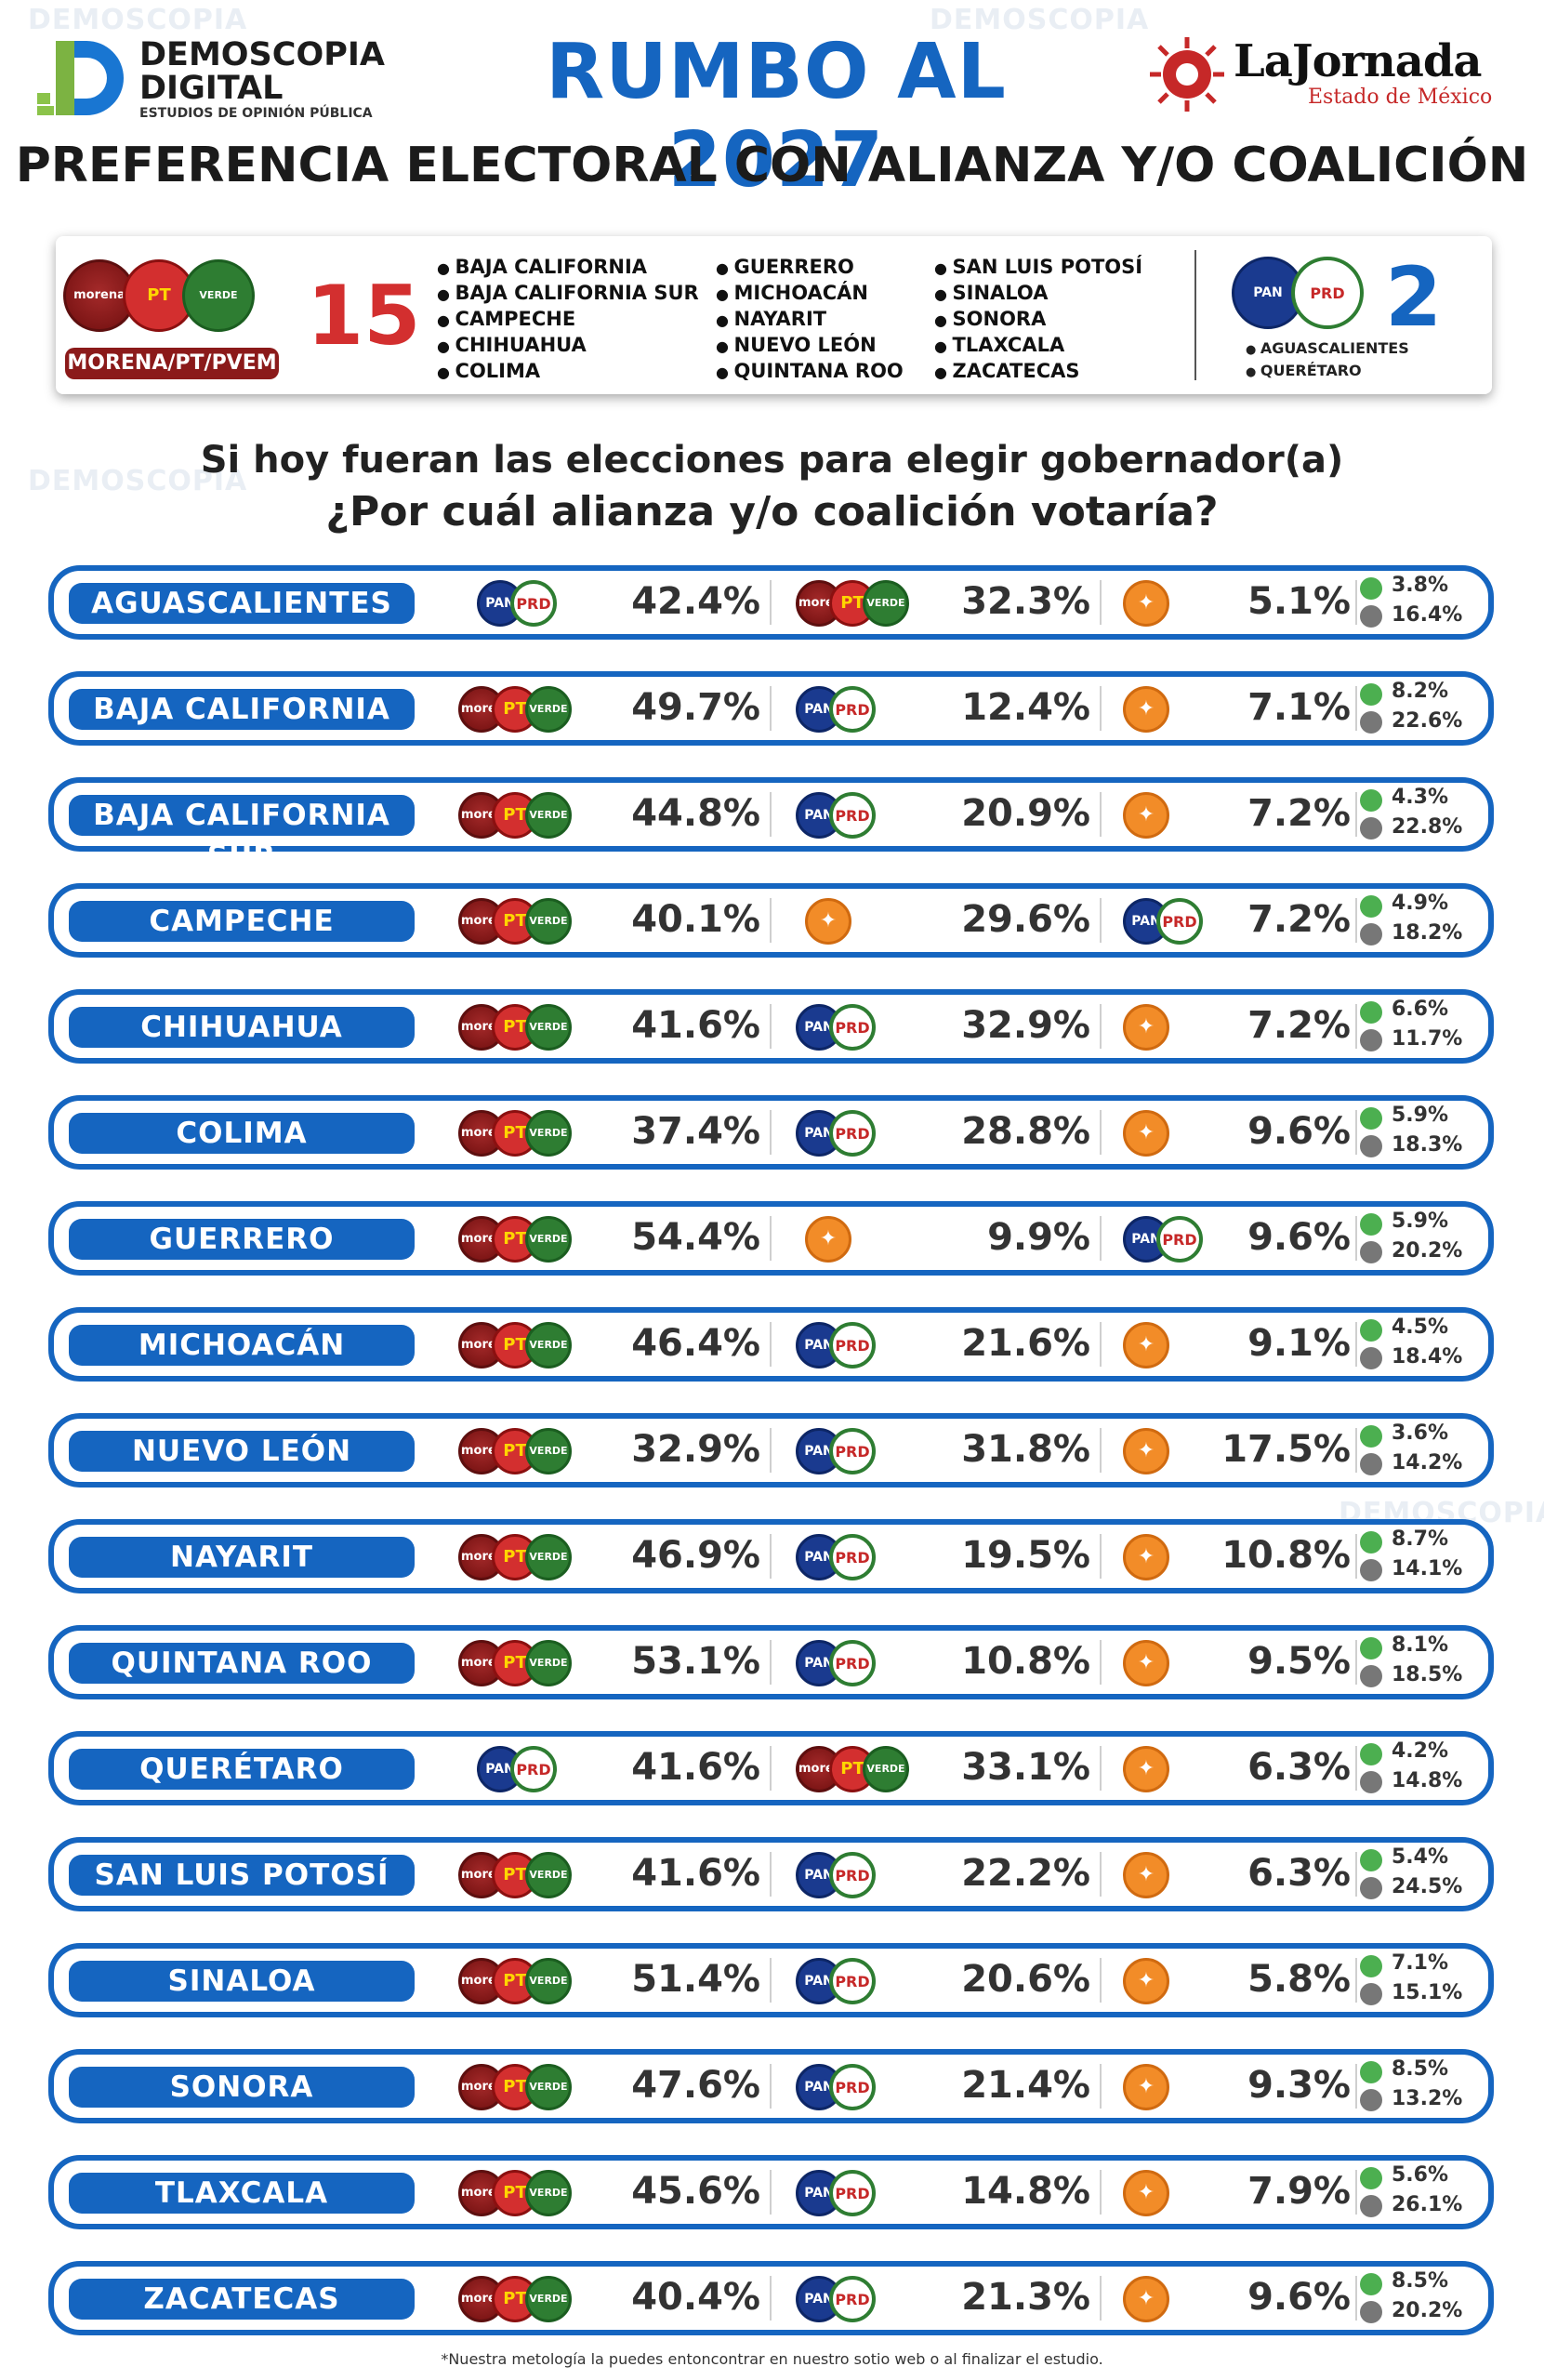  Describe the element at coordinates (1026, 2085) in the screenshot. I see `percent-value: 21.4%` at that location.